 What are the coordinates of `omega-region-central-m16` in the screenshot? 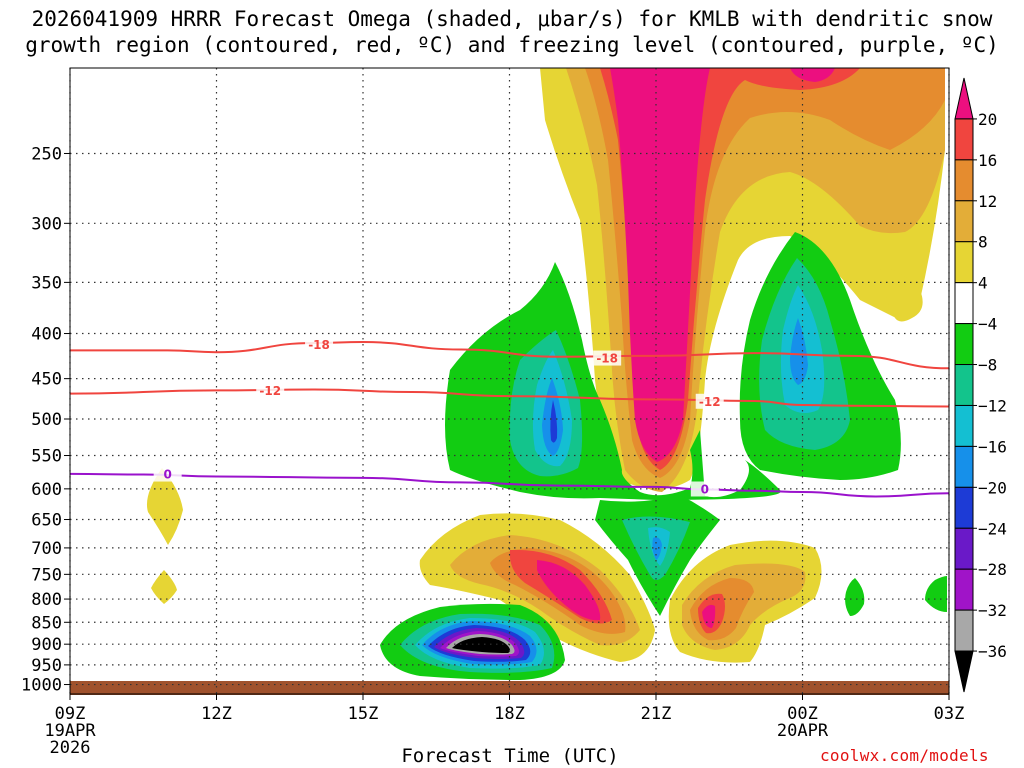 It's located at (657, 548).